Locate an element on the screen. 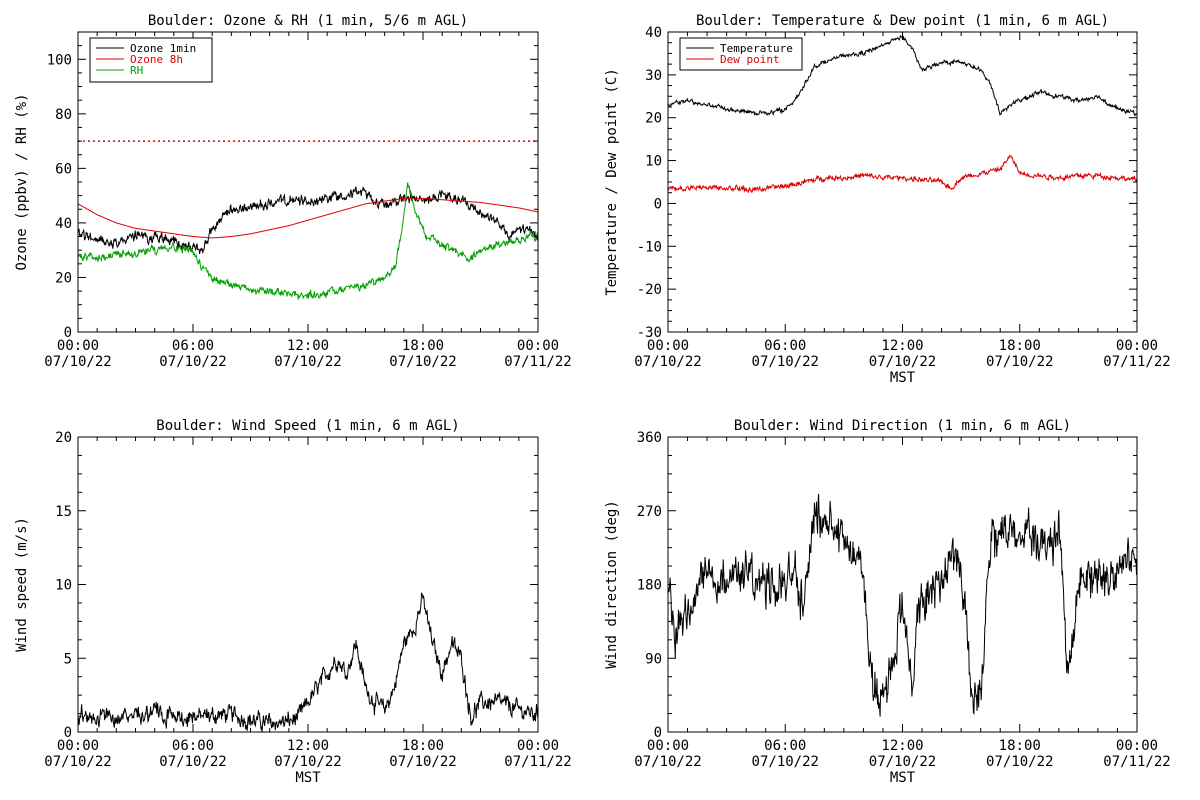 This screenshot has width=1200, height=800. y-tick-label: 270 is located at coordinates (649, 512).